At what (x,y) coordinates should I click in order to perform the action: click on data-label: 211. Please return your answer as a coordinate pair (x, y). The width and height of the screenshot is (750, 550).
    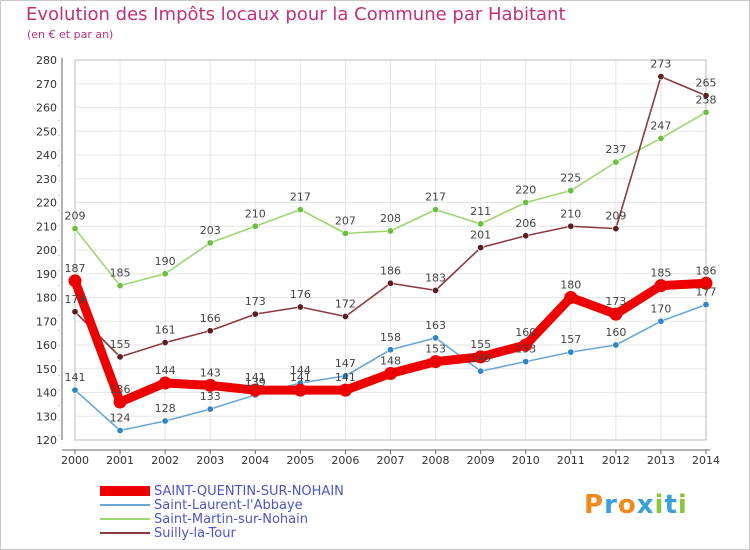
    Looking at the image, I should click on (480, 211).